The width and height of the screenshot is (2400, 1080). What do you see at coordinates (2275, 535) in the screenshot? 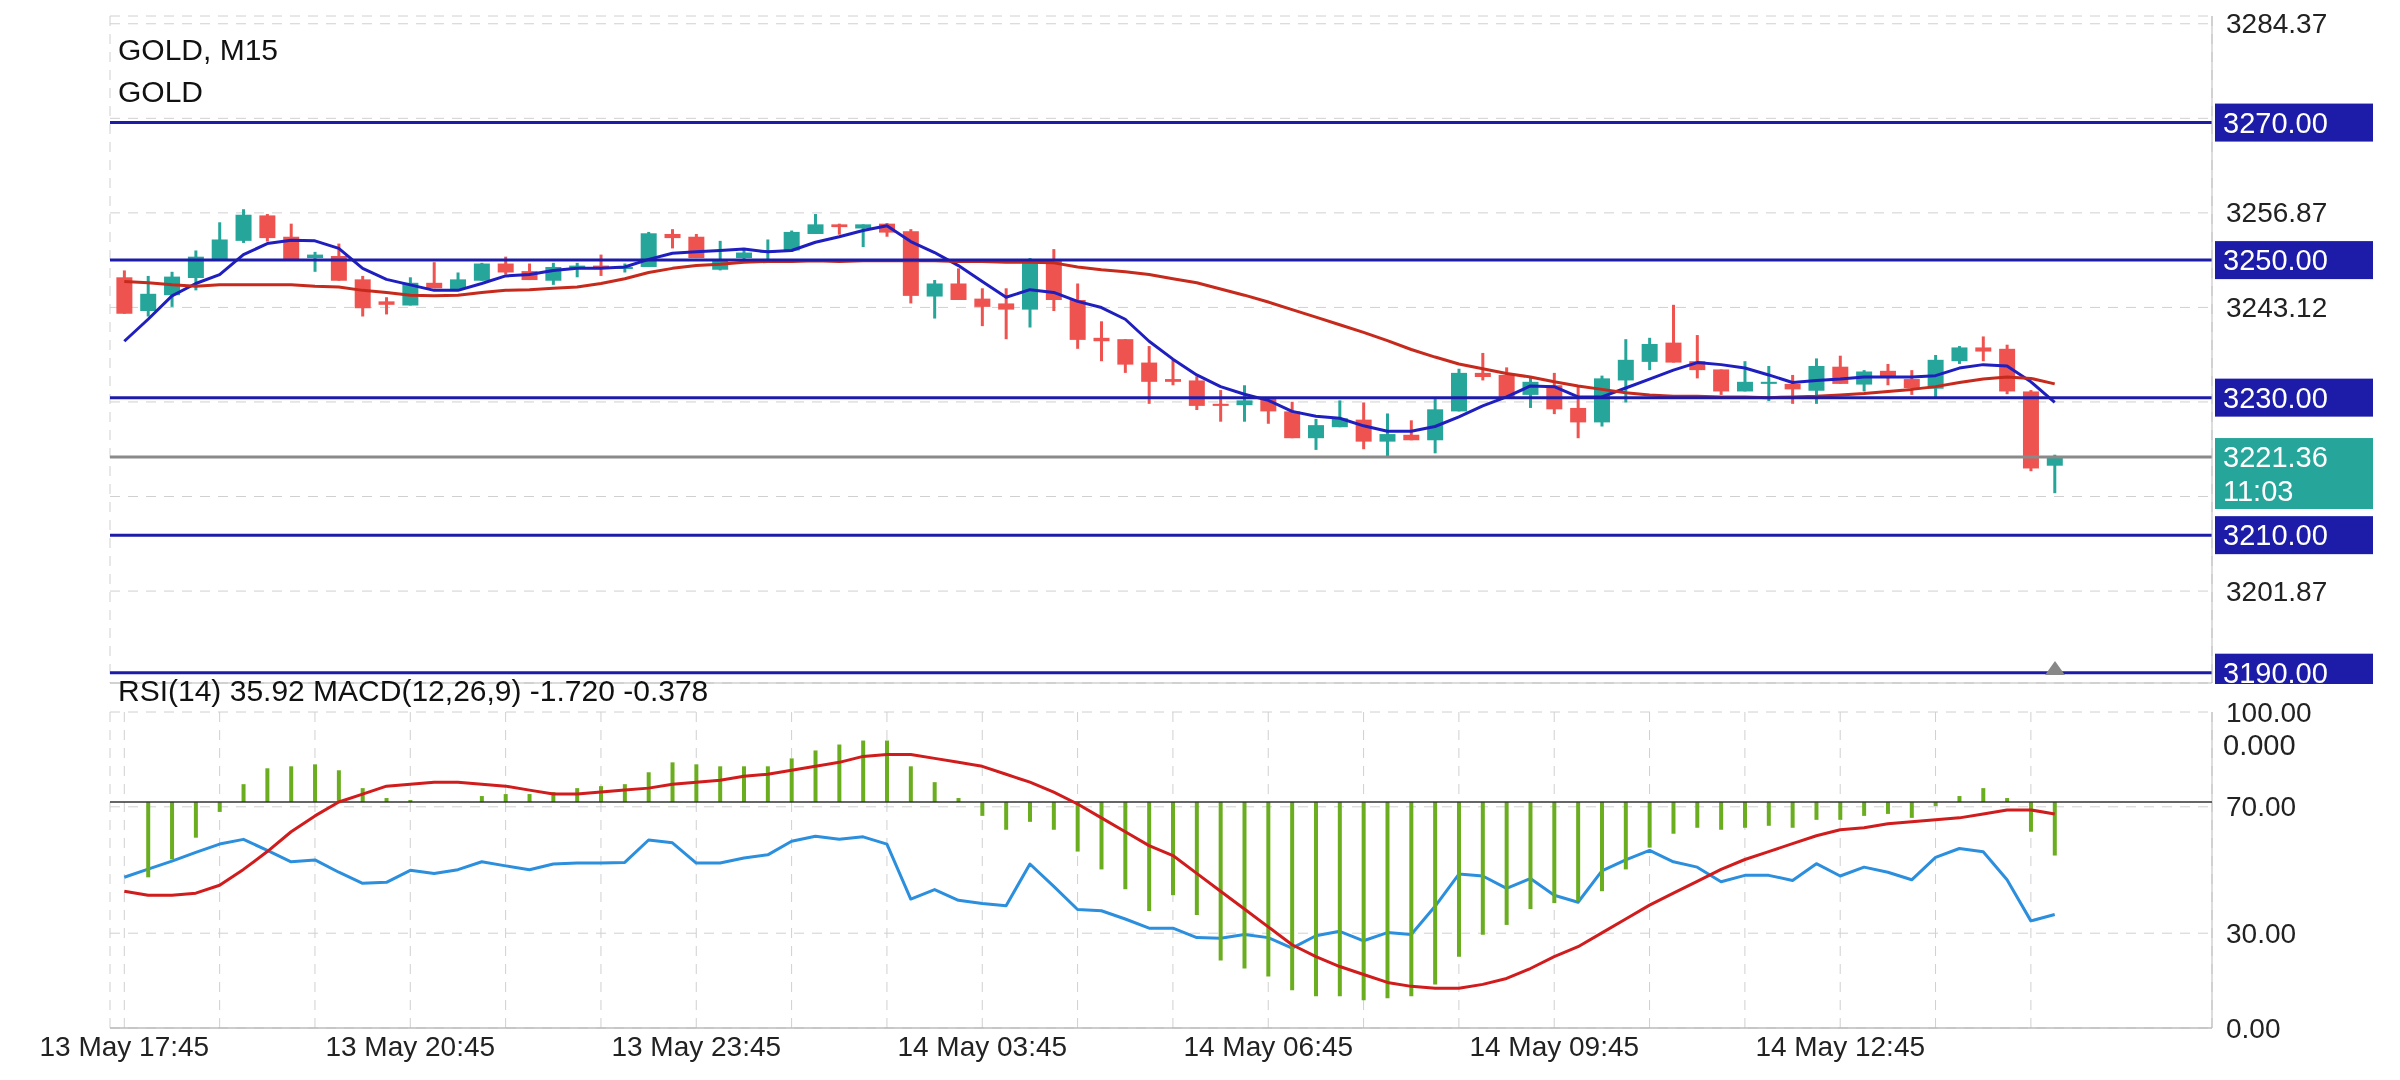
I see `ref-line-label: 3210.00` at bounding box center [2275, 535].